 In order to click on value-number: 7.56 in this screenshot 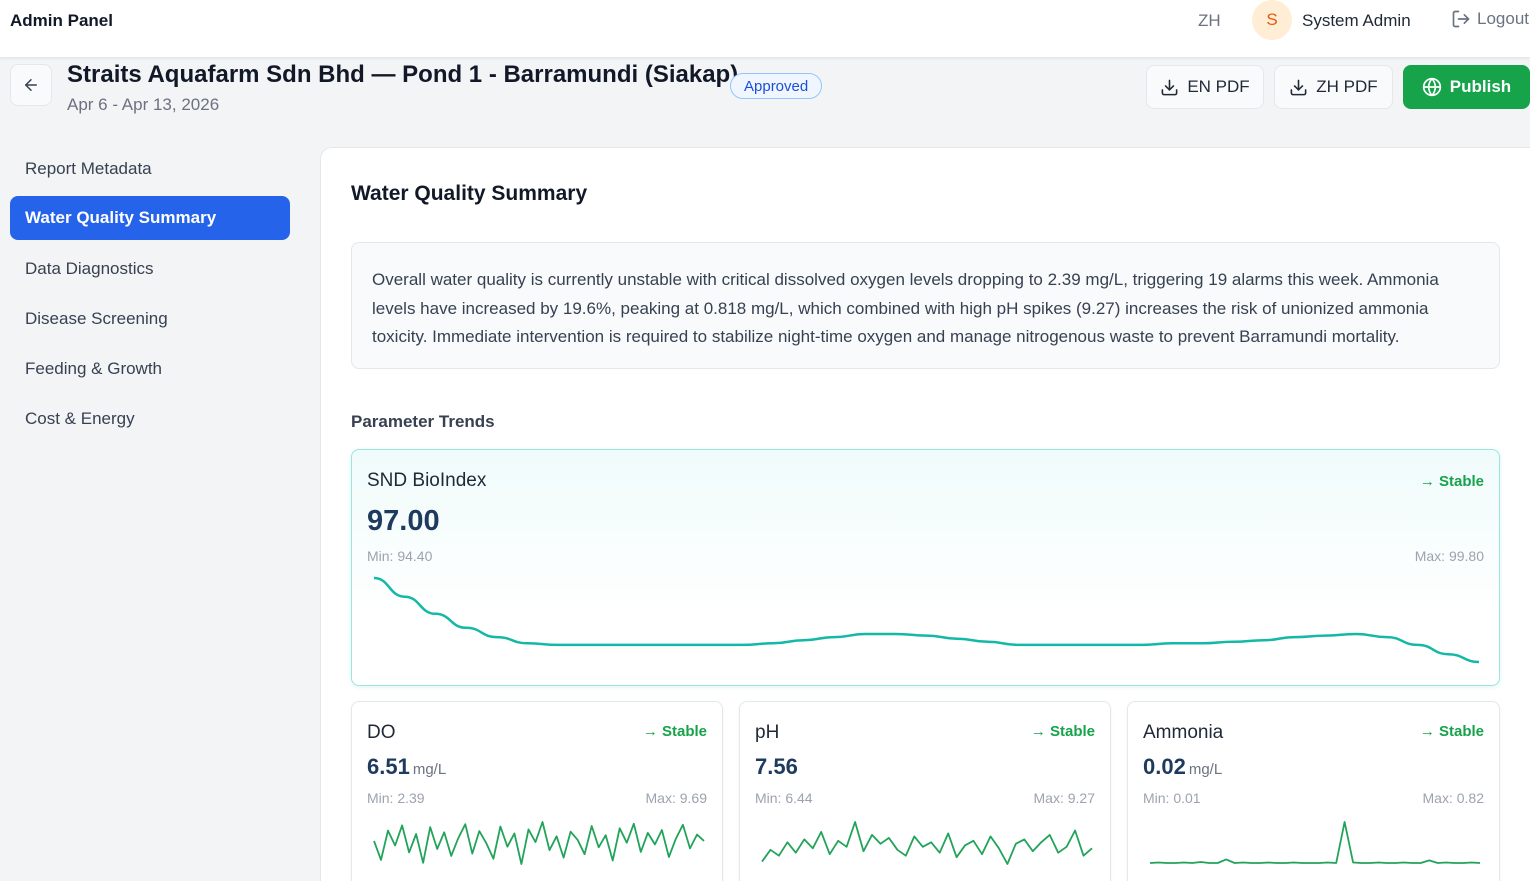, I will do `click(776, 766)`.